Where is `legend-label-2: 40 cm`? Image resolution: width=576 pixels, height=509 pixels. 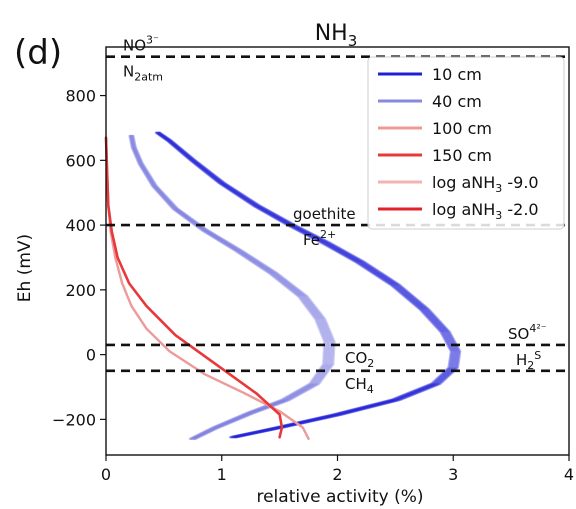
legend-label-2: 40 cm is located at coordinates (457, 101).